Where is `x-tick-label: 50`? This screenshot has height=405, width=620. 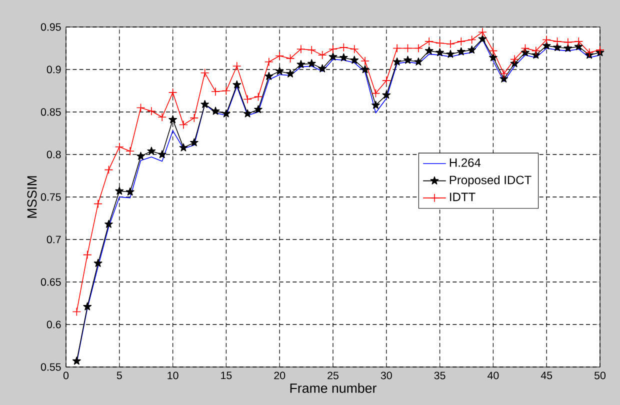
x-tick-label: 50 is located at coordinates (600, 376).